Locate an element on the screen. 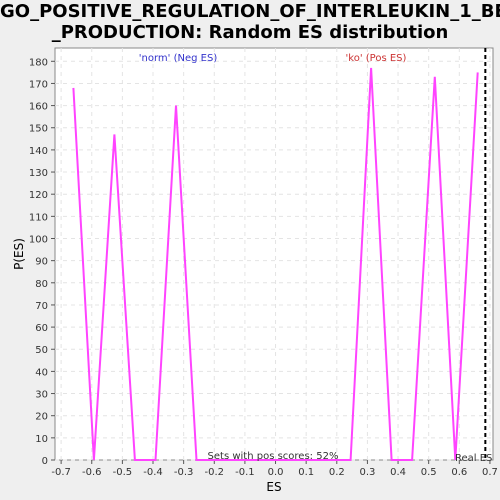 This screenshot has height=500, width=500. y-tick-label: 70 is located at coordinates (41, 306).